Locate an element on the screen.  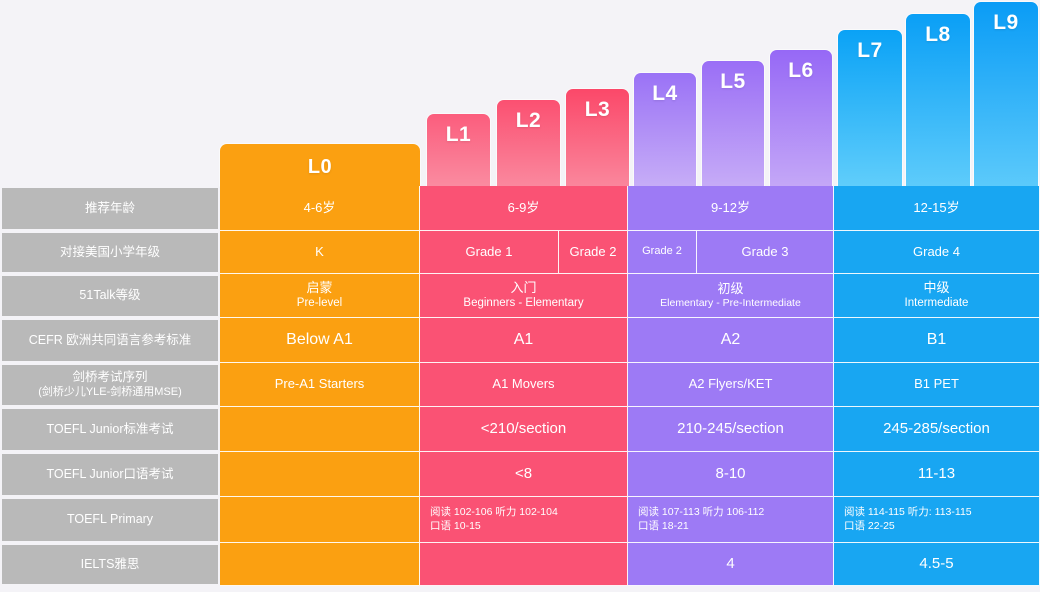
row-label-cambridge: 剑桥考试序列 (剑桥少儿YLE-剑桥通用MSE) is located at coordinates (110, 385).